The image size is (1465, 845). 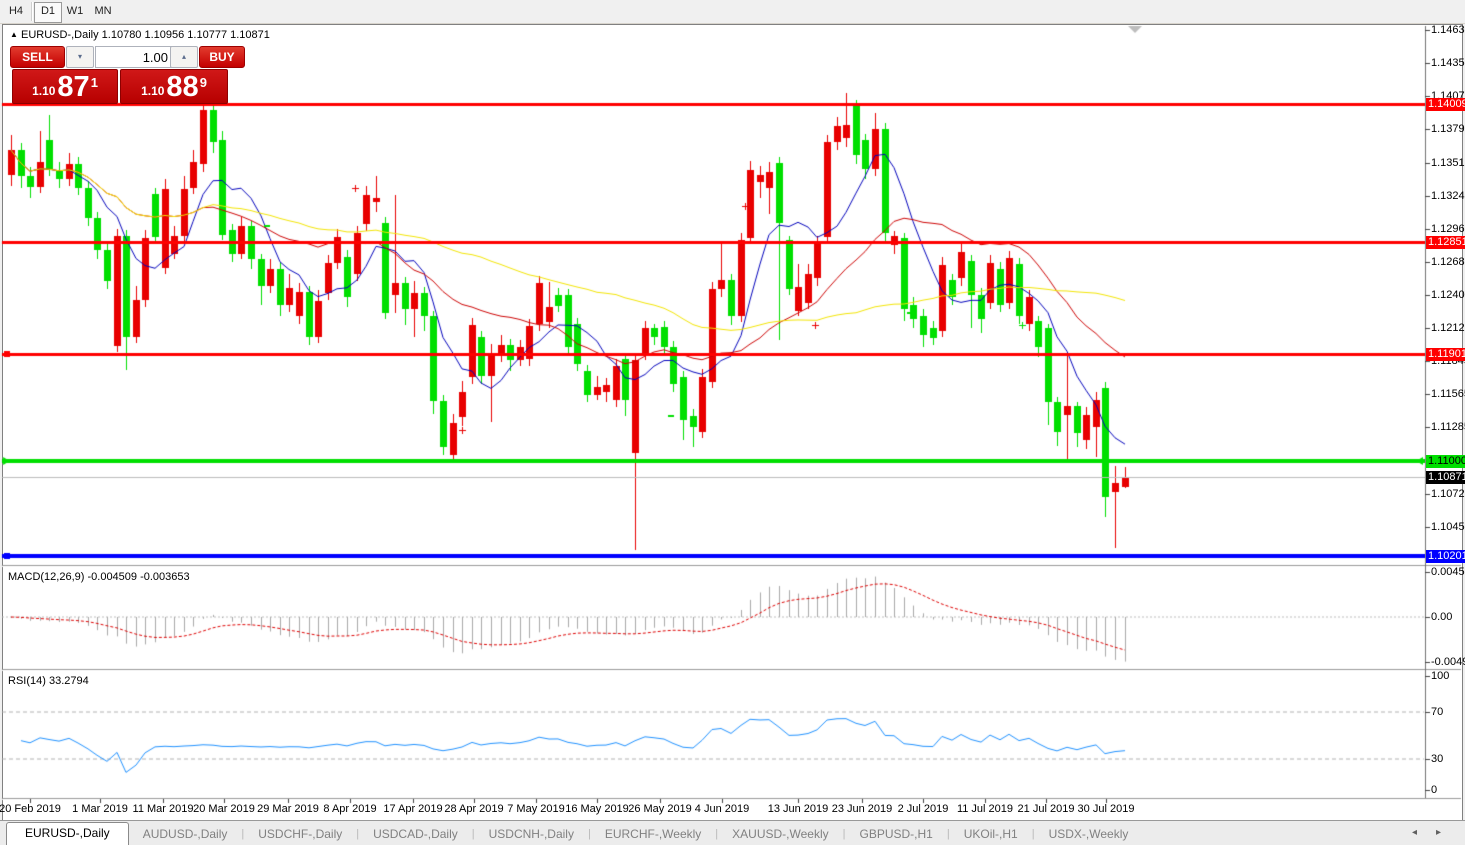 What do you see at coordinates (16, 11) in the screenshot?
I see `timeframe-button-h4: H4` at bounding box center [16, 11].